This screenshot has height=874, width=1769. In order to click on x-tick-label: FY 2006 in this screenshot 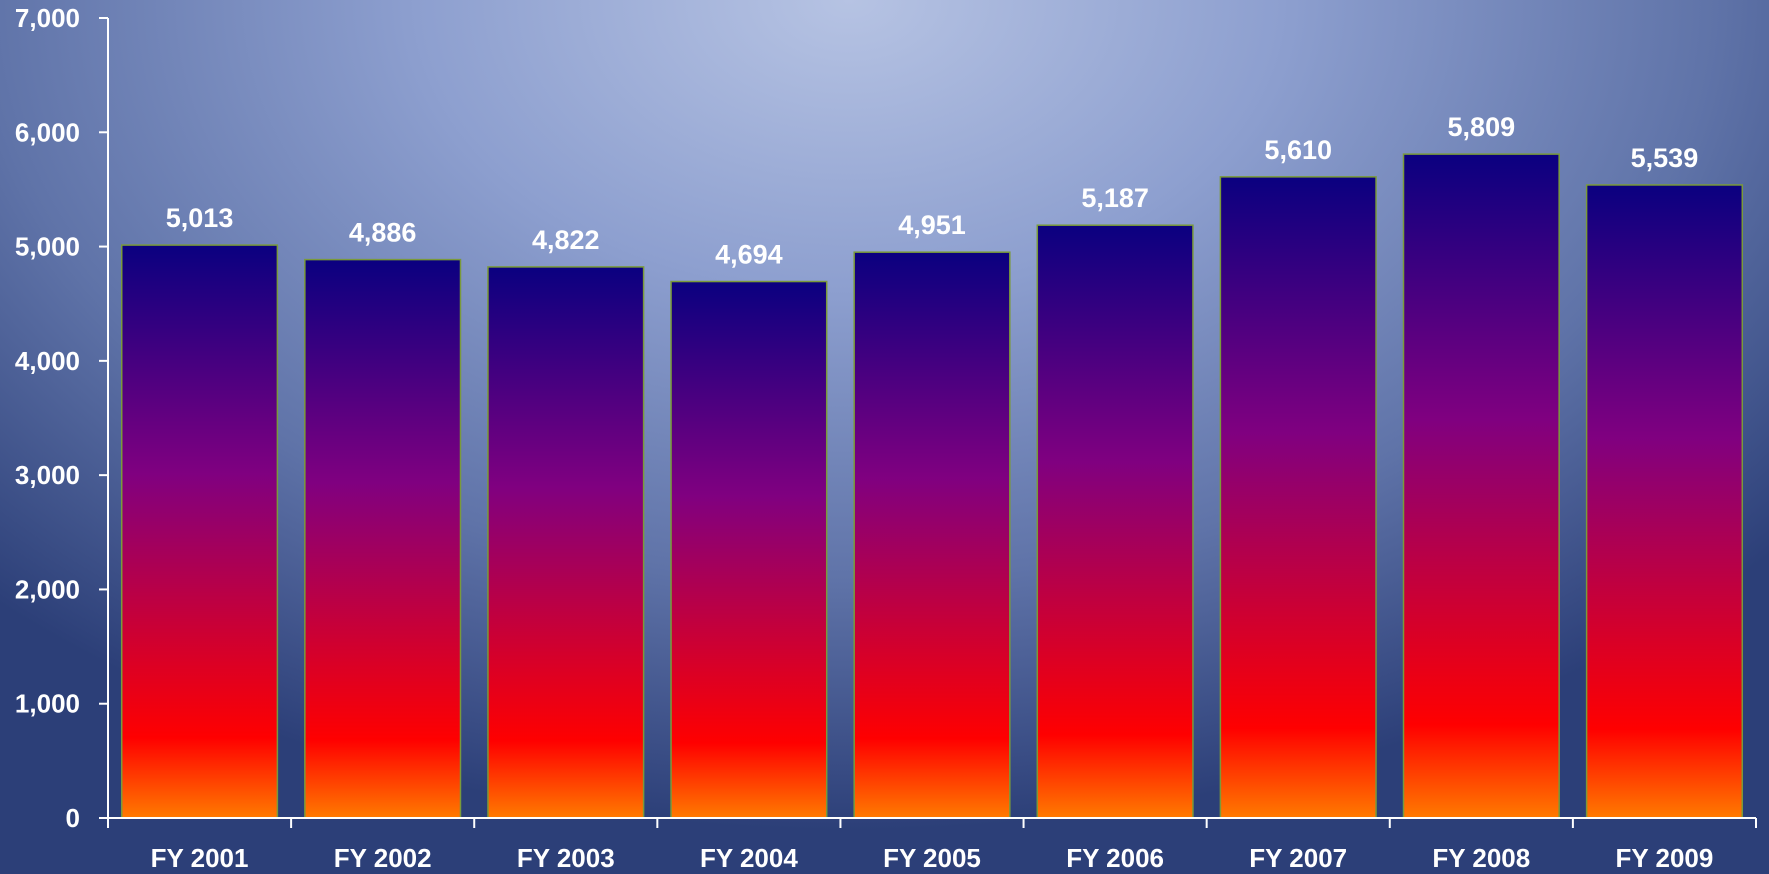, I will do `click(1115, 858)`.